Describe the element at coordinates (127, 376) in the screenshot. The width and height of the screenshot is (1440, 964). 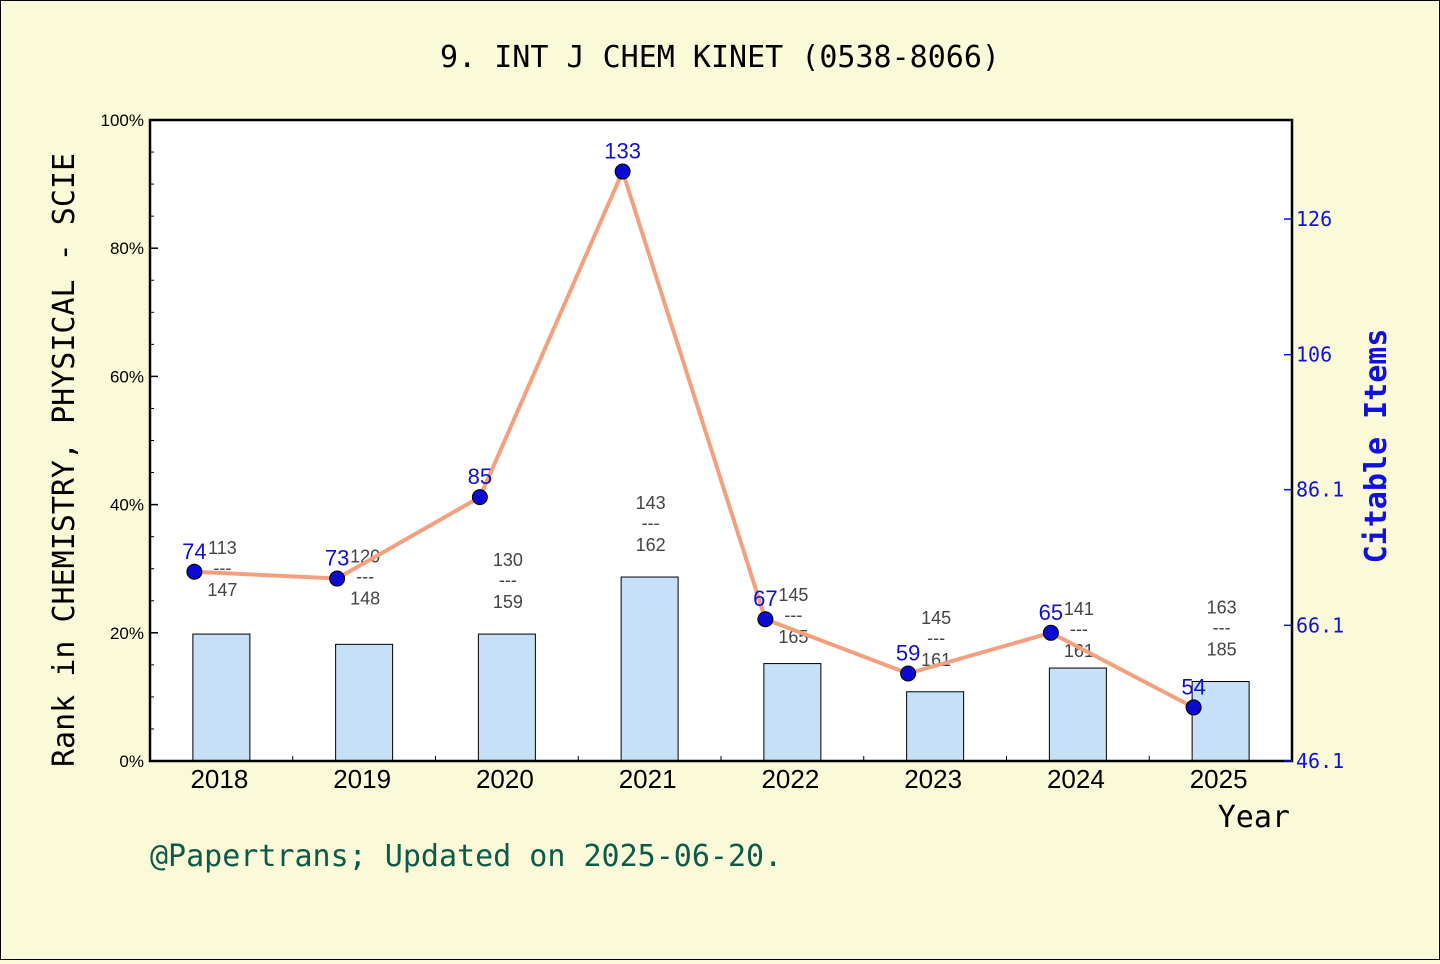
I see `y-tick-label-left-3: 60%` at that location.